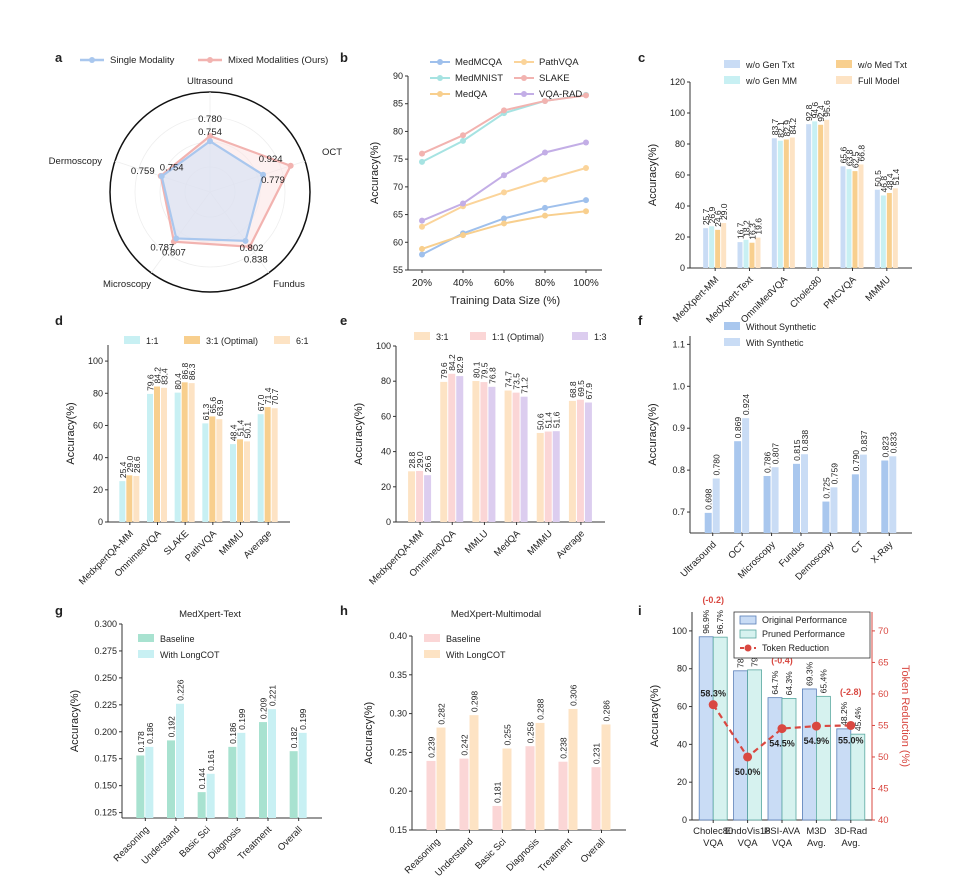 This screenshot has height=886, width=973. Describe the element at coordinates (256, 260) in the screenshot. I see `radar-mixed-value: 0.838` at that location.